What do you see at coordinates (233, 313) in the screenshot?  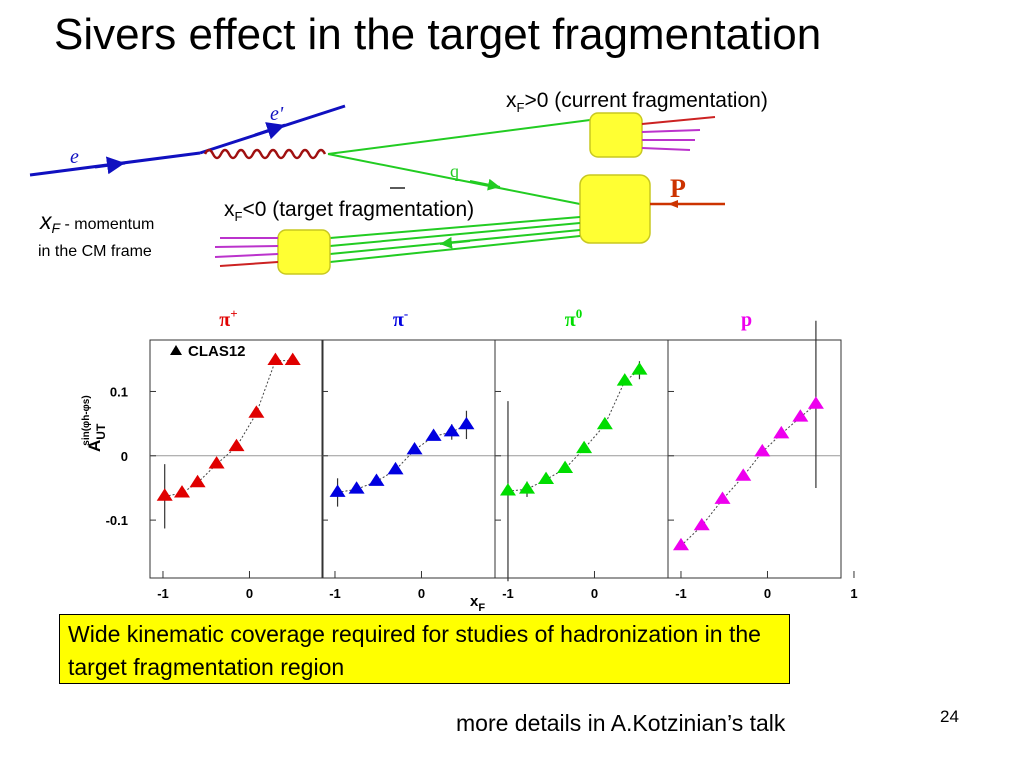 I see `panel-title-sup: +` at bounding box center [233, 313].